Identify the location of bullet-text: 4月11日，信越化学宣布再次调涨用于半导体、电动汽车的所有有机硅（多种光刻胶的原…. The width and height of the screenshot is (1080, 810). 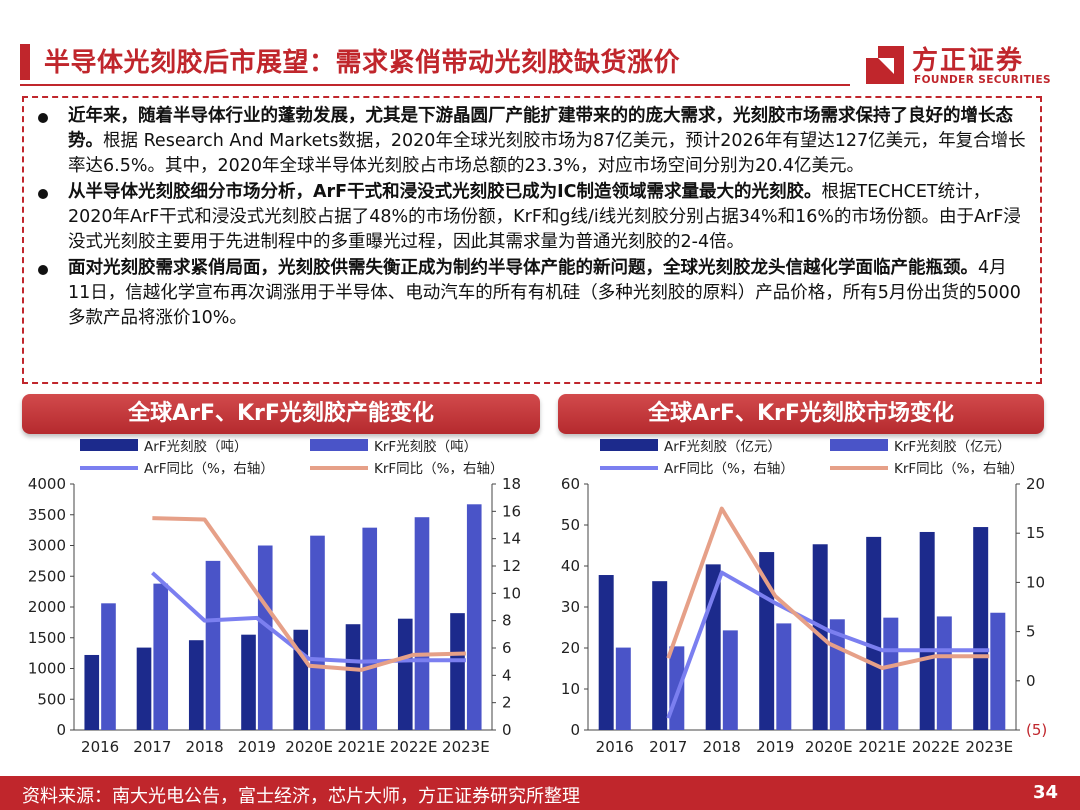
(544, 293).